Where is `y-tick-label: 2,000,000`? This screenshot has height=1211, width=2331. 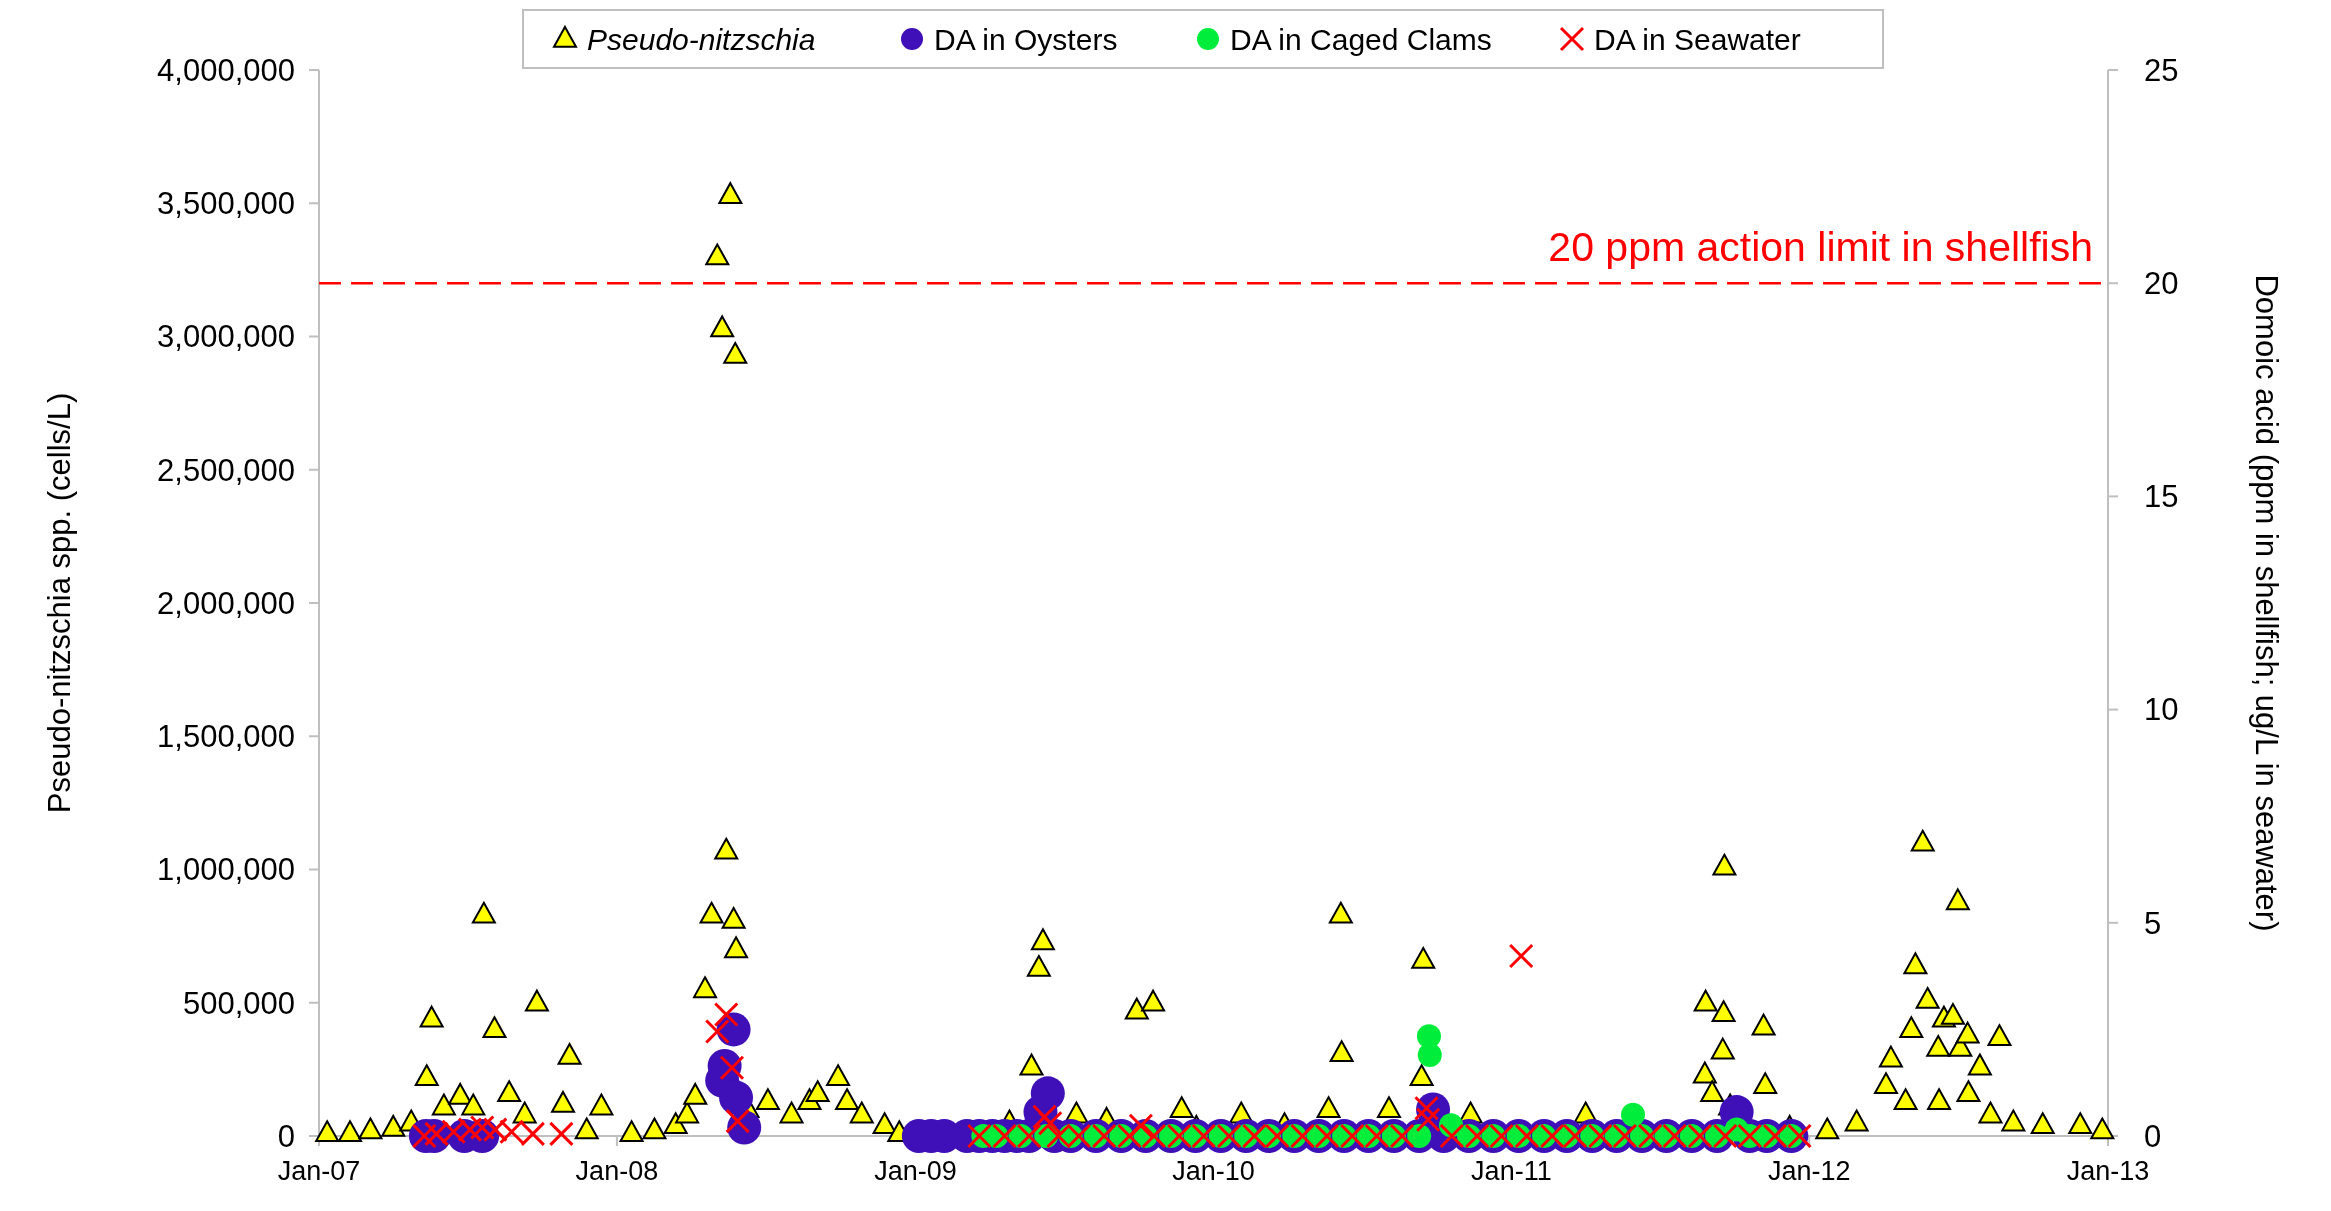
y-tick-label: 2,000,000 is located at coordinates (226, 603).